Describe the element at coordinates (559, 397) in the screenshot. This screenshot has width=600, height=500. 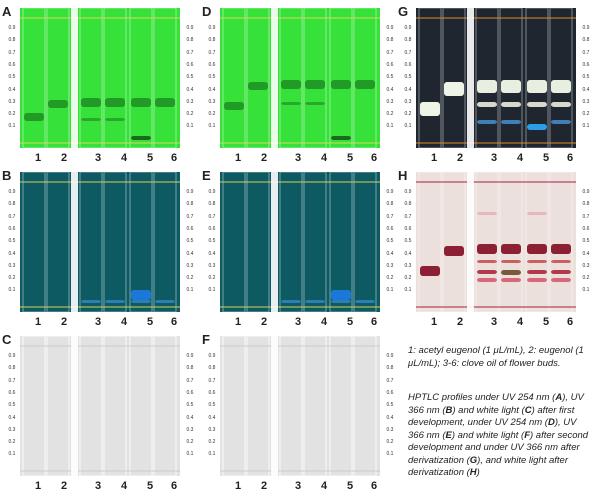
I see `caption-letter: A` at that location.